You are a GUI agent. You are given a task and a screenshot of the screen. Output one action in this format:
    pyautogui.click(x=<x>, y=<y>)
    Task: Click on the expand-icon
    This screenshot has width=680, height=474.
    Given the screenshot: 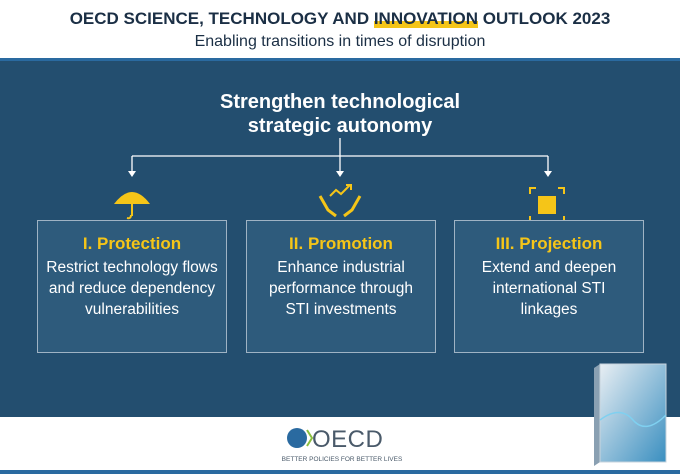 What is the action you would take?
    pyautogui.click(x=547, y=205)
    